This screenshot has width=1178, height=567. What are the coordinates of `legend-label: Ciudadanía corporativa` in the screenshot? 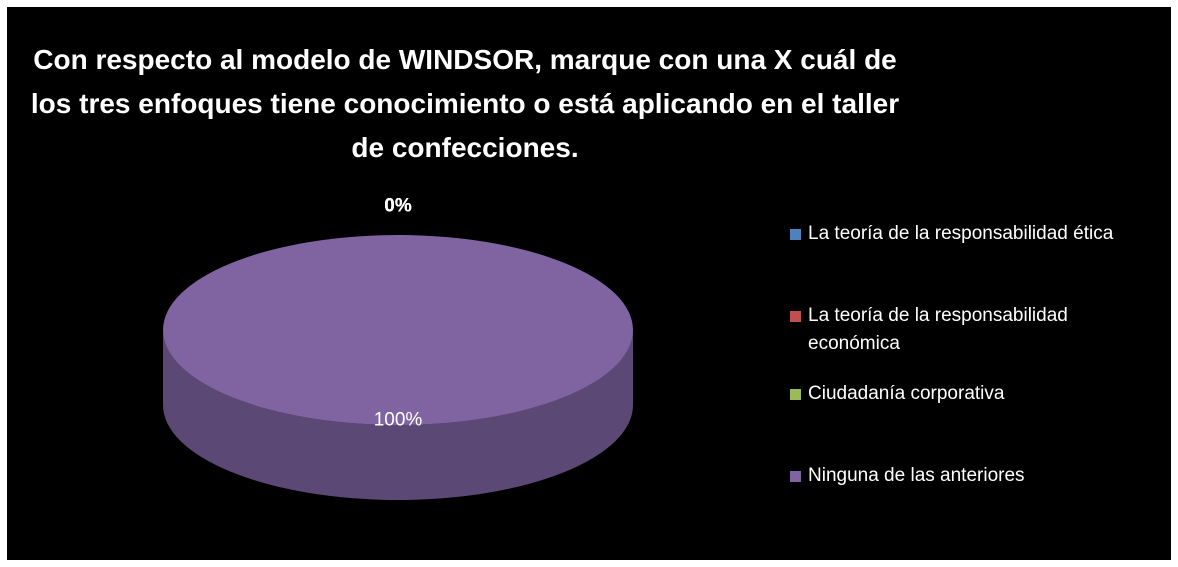 It's located at (906, 393).